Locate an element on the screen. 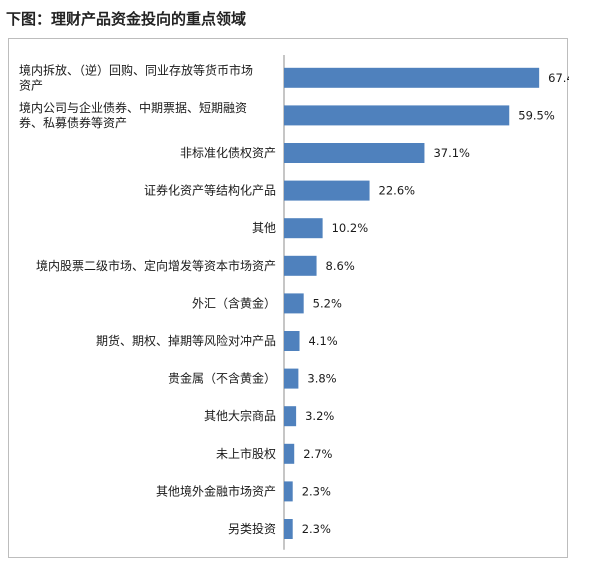  value-label-9: 3.8% is located at coordinates (321, 379).